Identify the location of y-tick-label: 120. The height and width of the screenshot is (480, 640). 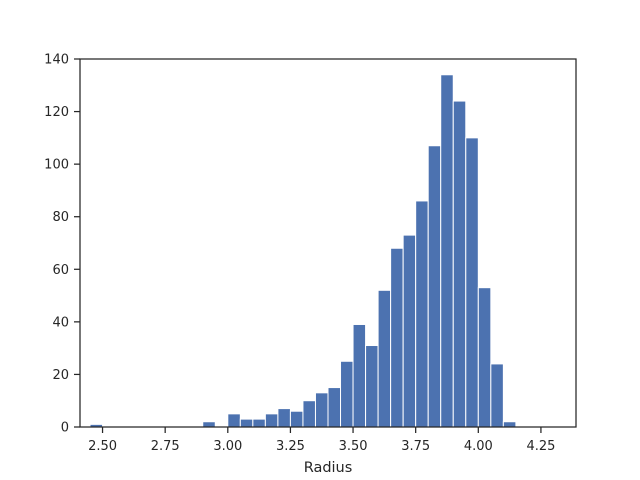
(56, 112).